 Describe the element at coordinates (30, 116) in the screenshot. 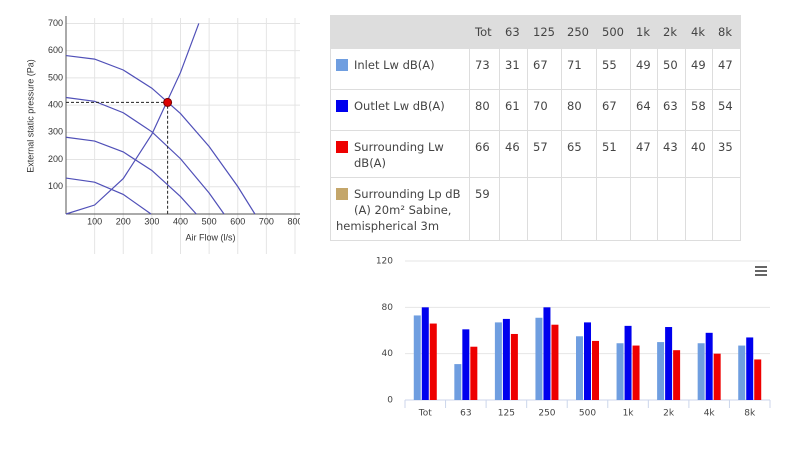

I see `y-axis-label: External static pressure (Pa)` at that location.